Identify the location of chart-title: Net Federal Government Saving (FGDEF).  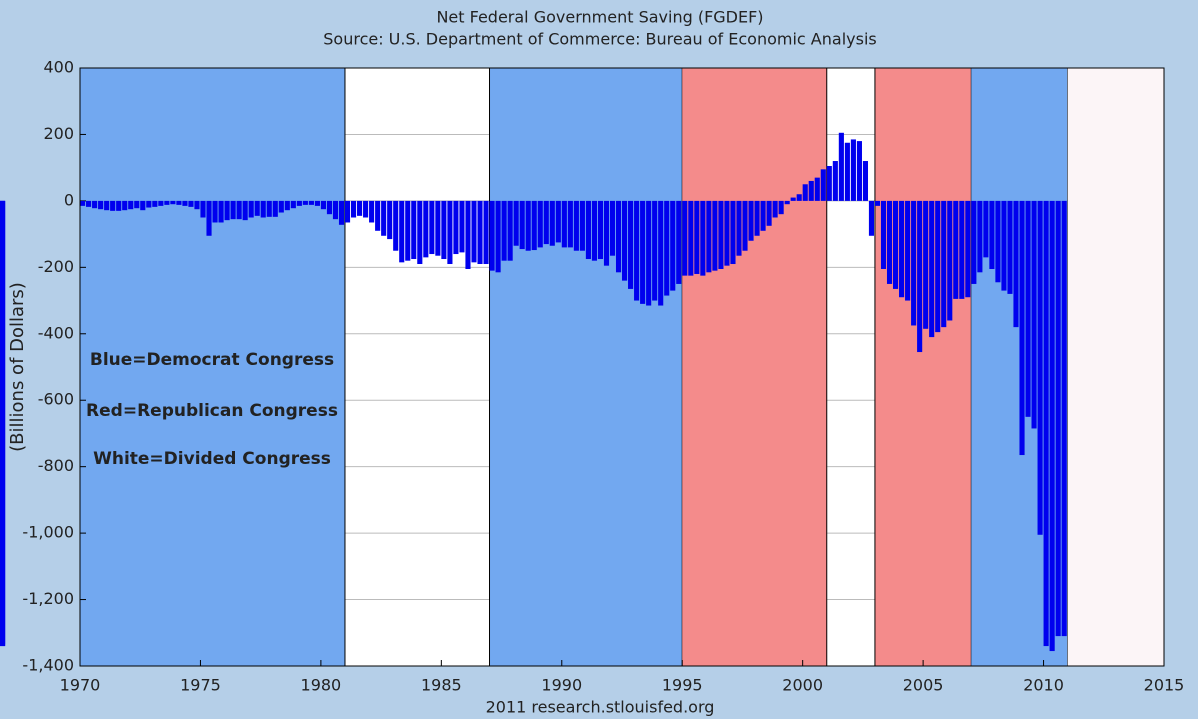
(599, 17).